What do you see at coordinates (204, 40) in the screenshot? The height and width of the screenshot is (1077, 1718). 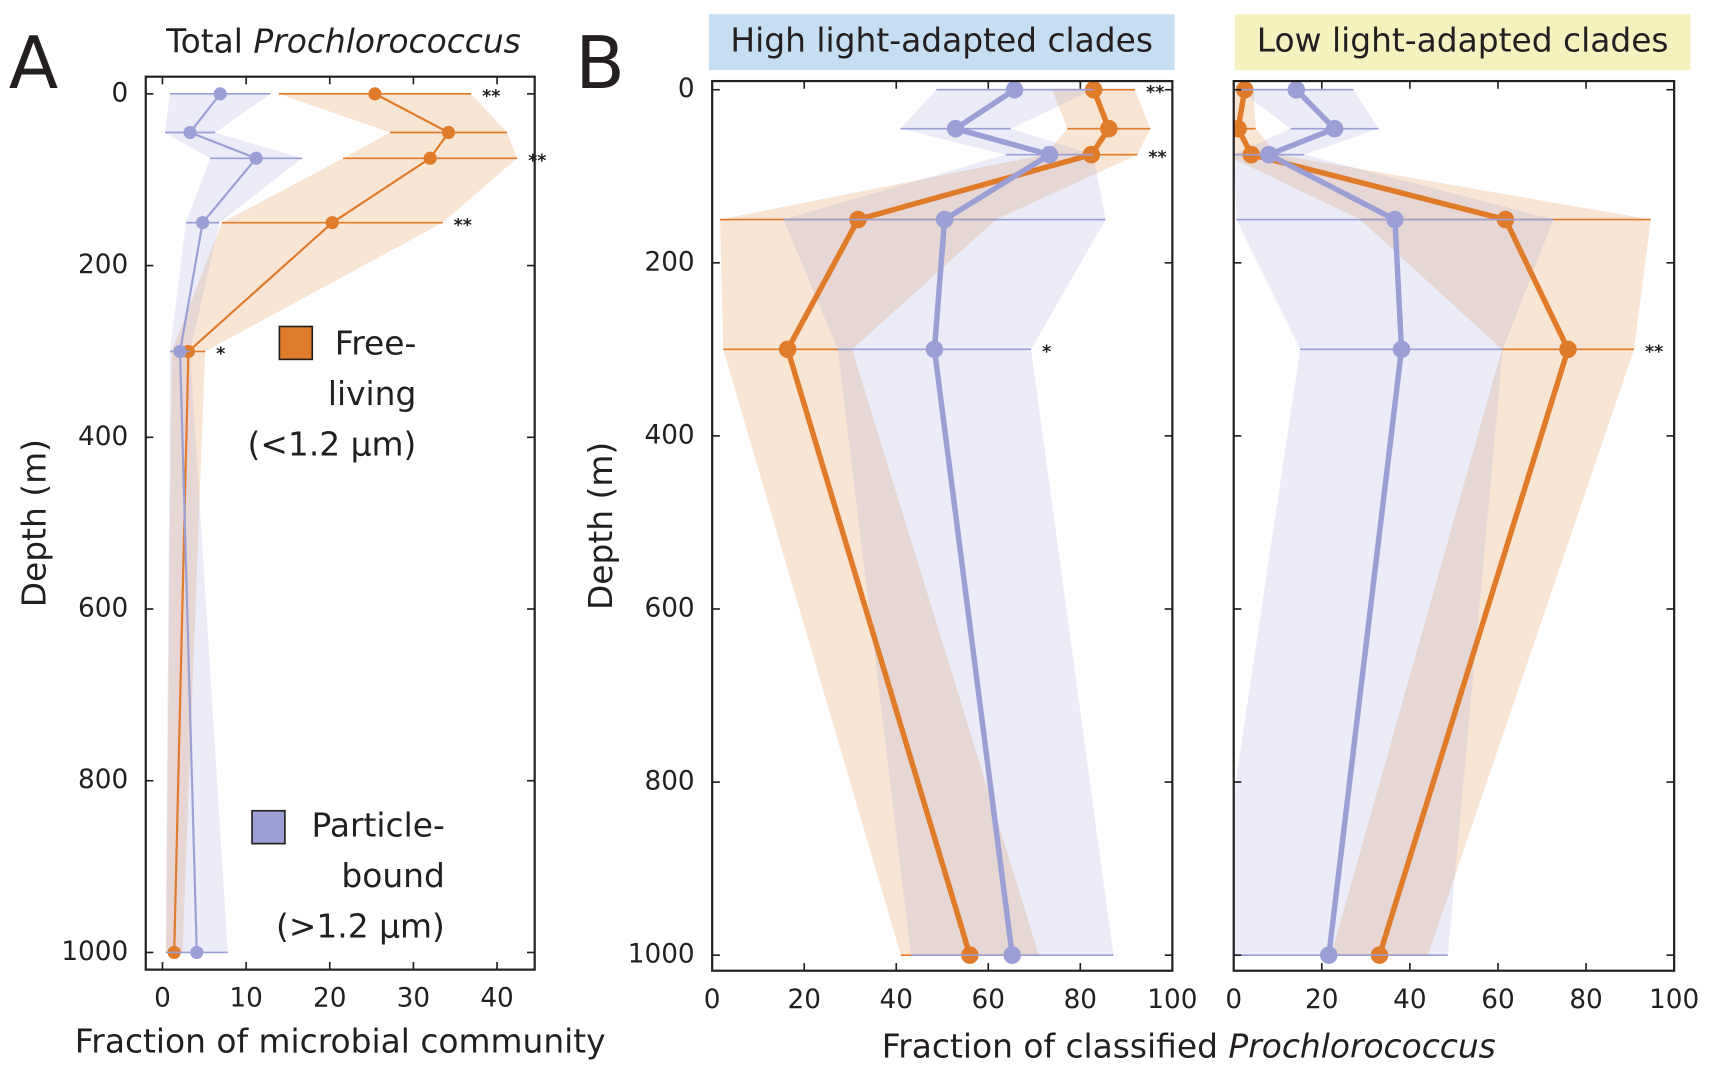 I see `chart-title-text: Total` at bounding box center [204, 40].